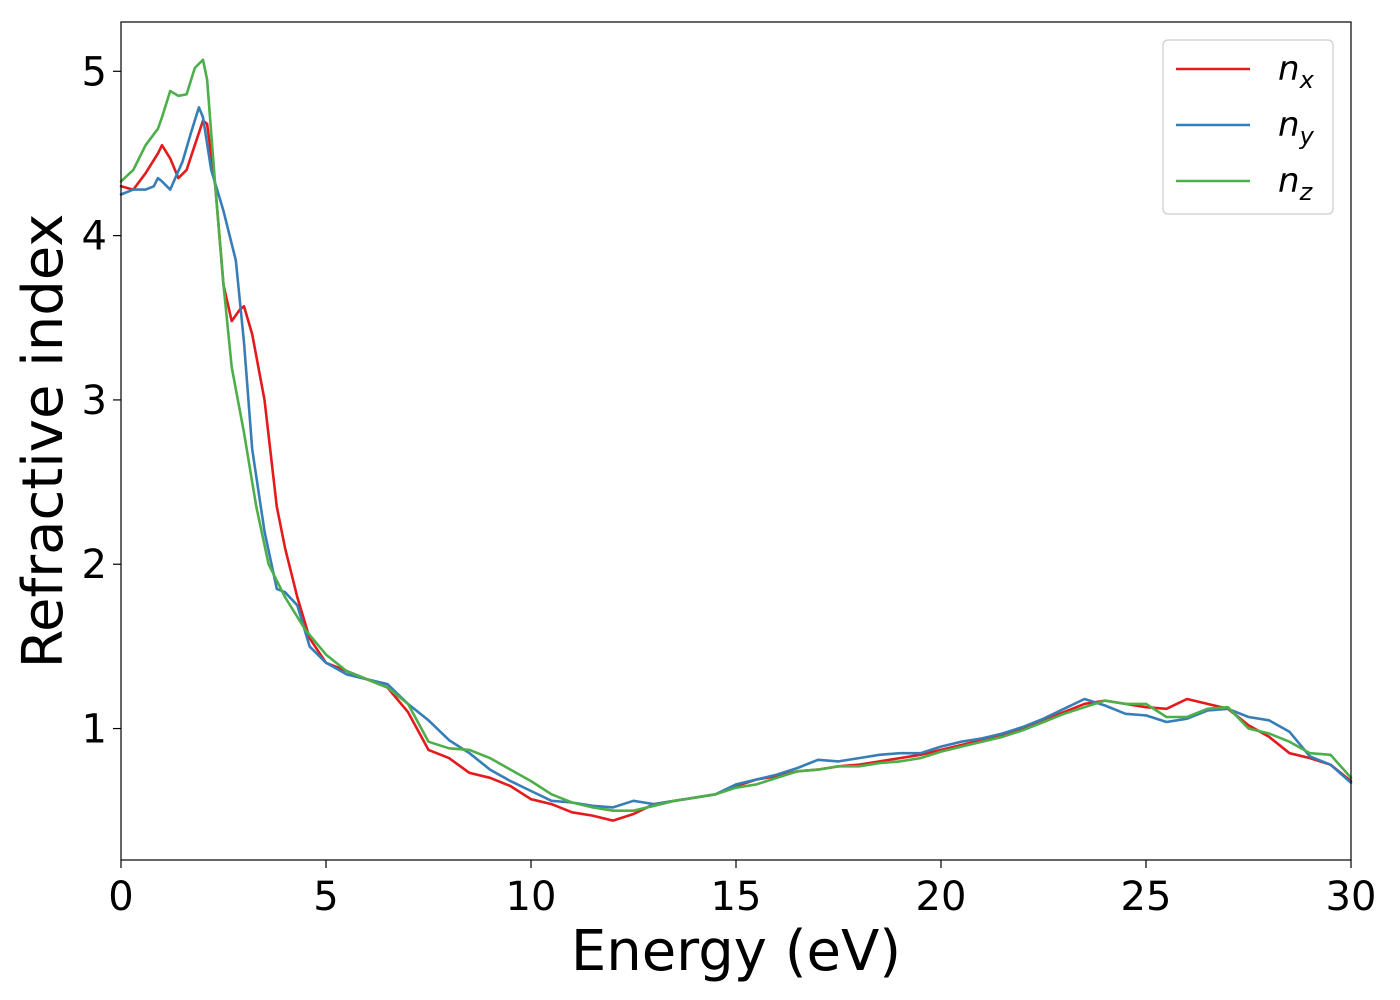 Image resolution: width=1400 pixels, height=1000 pixels. I want to click on legend: nx ny nz, so click(1248, 127).